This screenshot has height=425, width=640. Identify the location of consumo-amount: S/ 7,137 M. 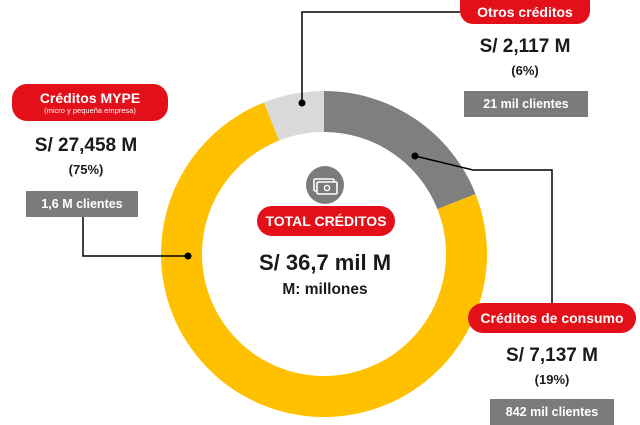
(552, 355).